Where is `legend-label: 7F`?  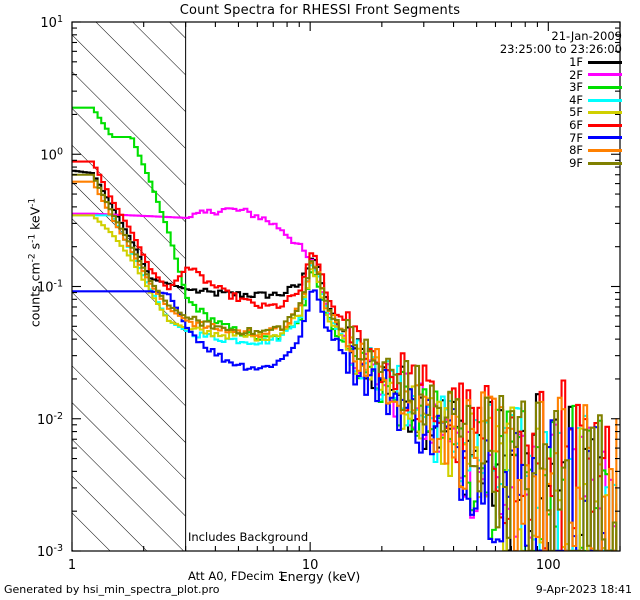 legend-label: 7F is located at coordinates (576, 137).